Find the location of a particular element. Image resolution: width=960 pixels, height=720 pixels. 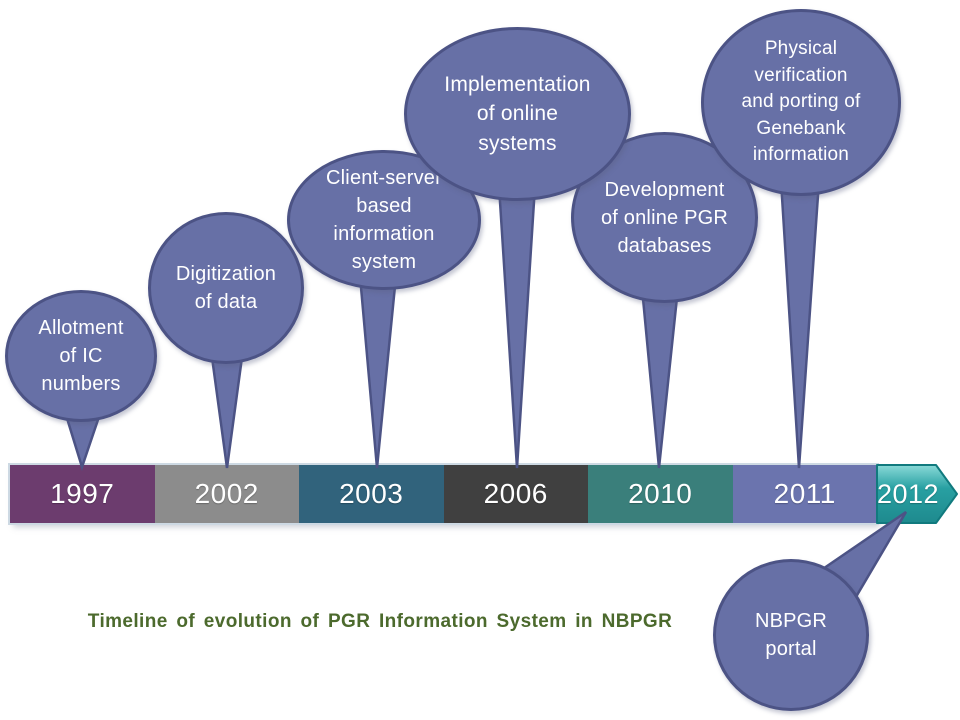

year-label-2006: 2006 is located at coordinates (515, 493).